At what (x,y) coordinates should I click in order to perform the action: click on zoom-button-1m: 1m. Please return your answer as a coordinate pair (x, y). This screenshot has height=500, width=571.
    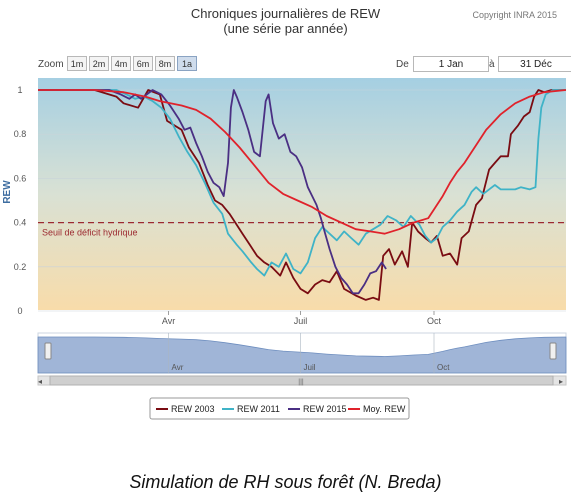
    Looking at the image, I should click on (77, 63).